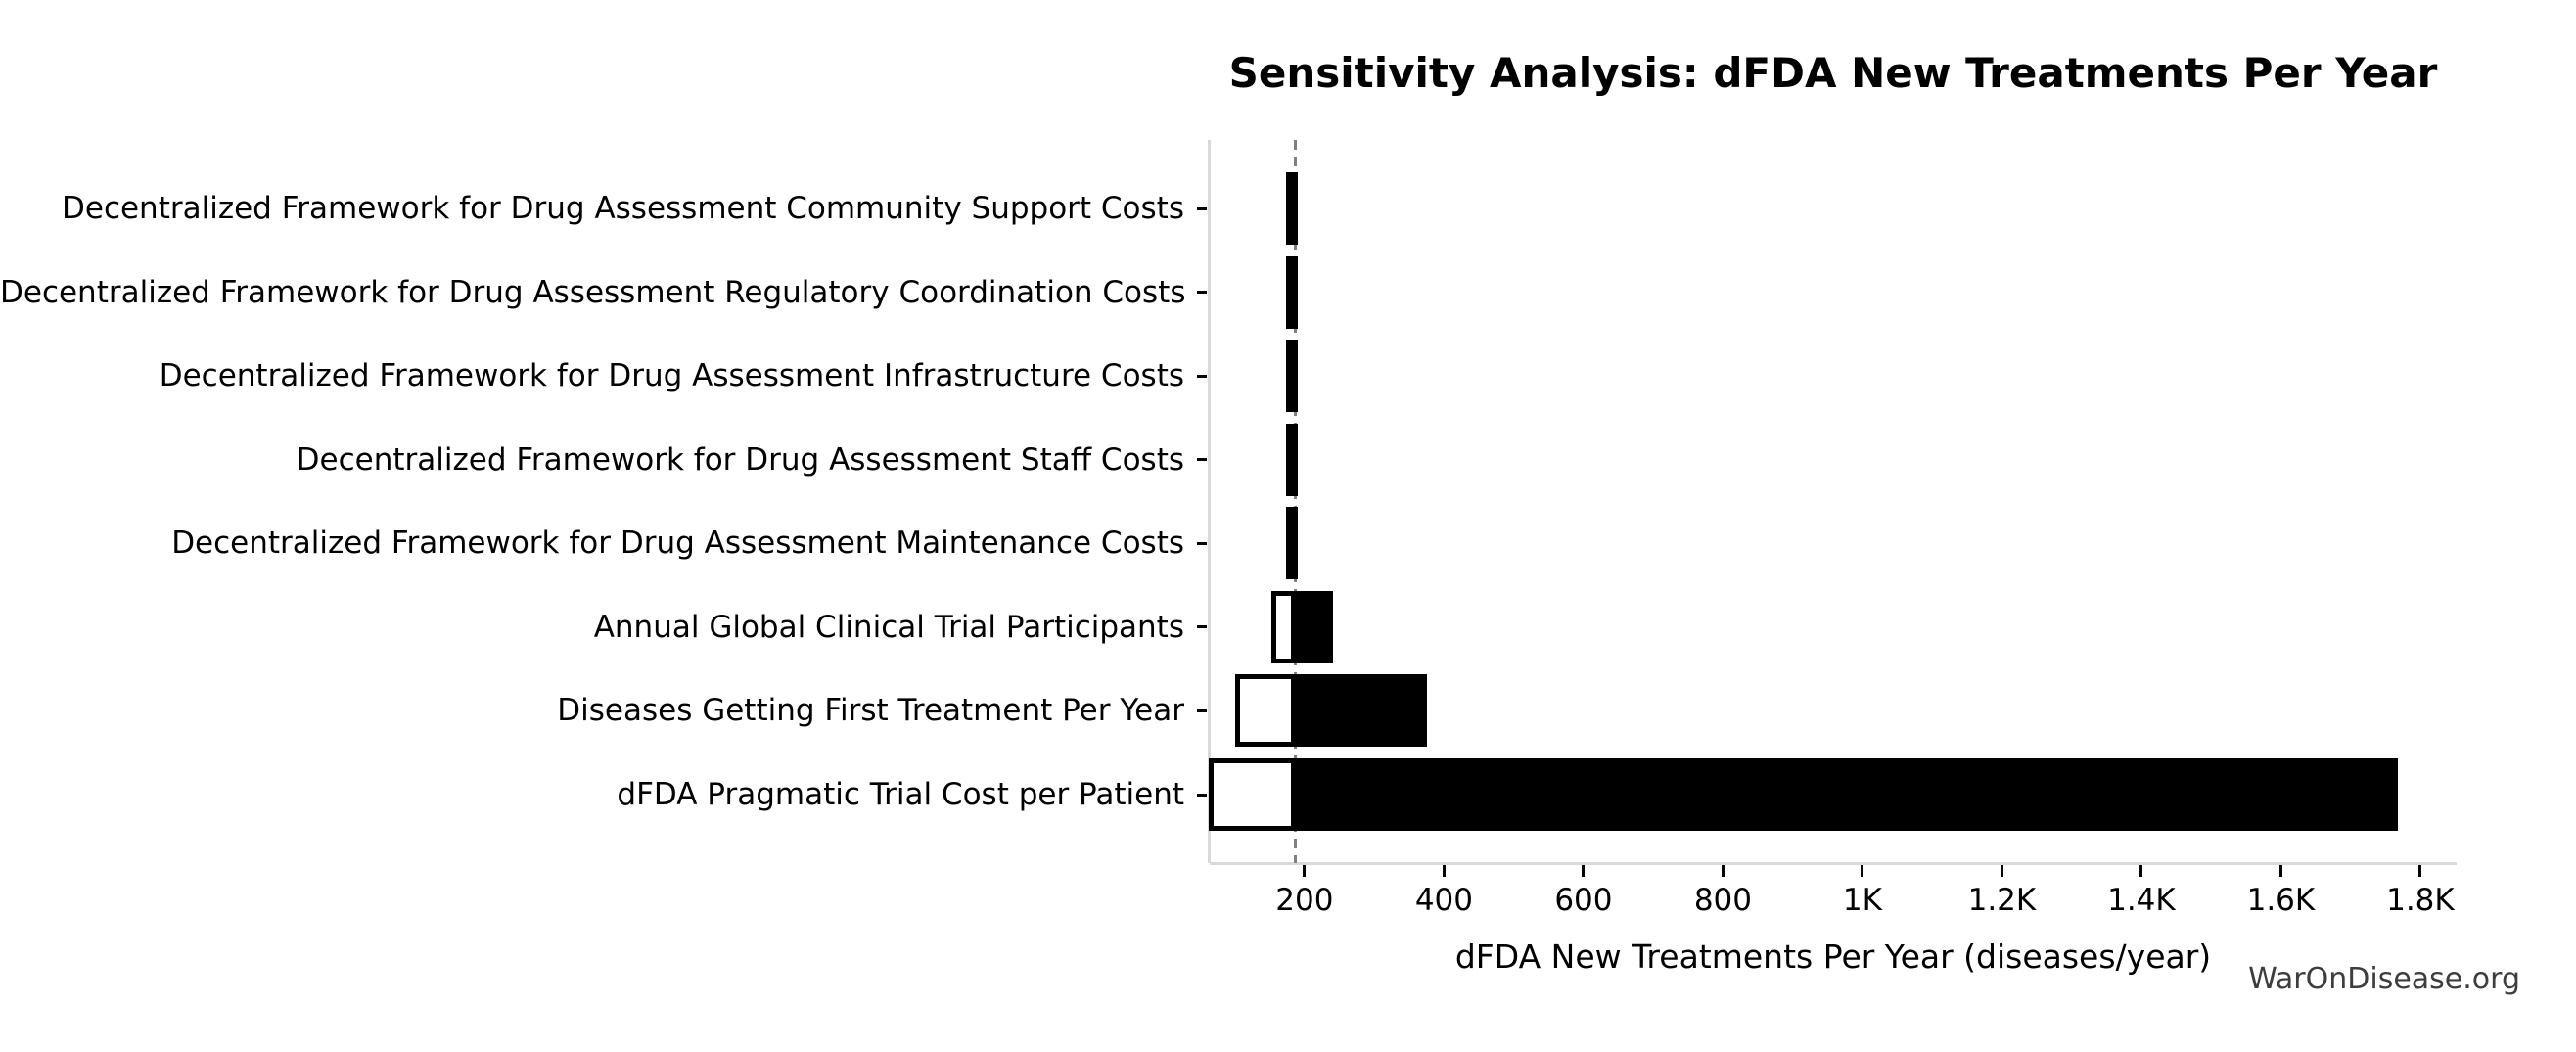 The width and height of the screenshot is (2576, 1052). Describe the element at coordinates (1210, 501) in the screenshot. I see `y-axis-spine` at that location.